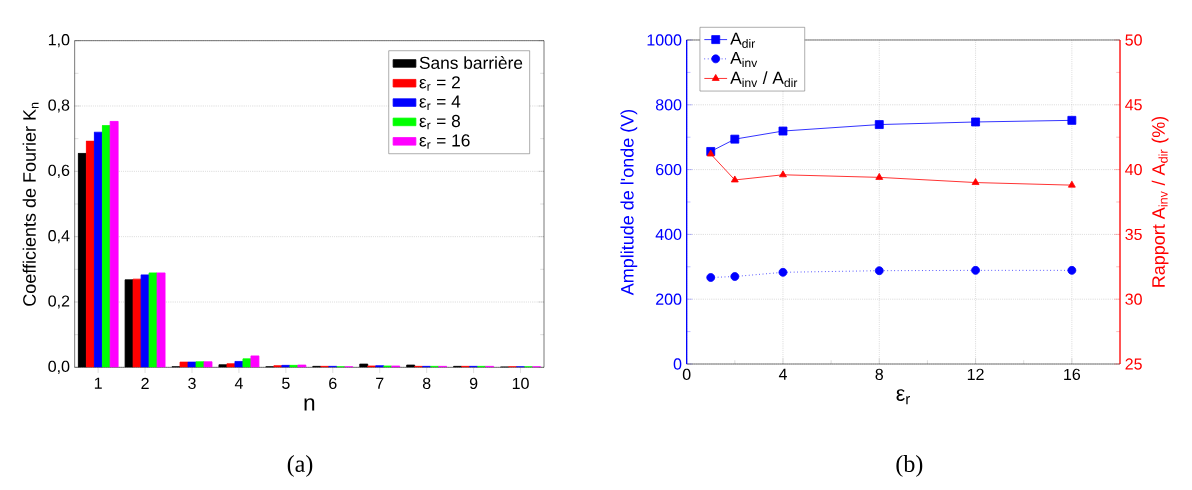 This screenshot has width=1192, height=490. I want to click on y2-axis-title: Rapport A$_{inv}$ / A$_{dir}$ (%), so click(1160, 201).